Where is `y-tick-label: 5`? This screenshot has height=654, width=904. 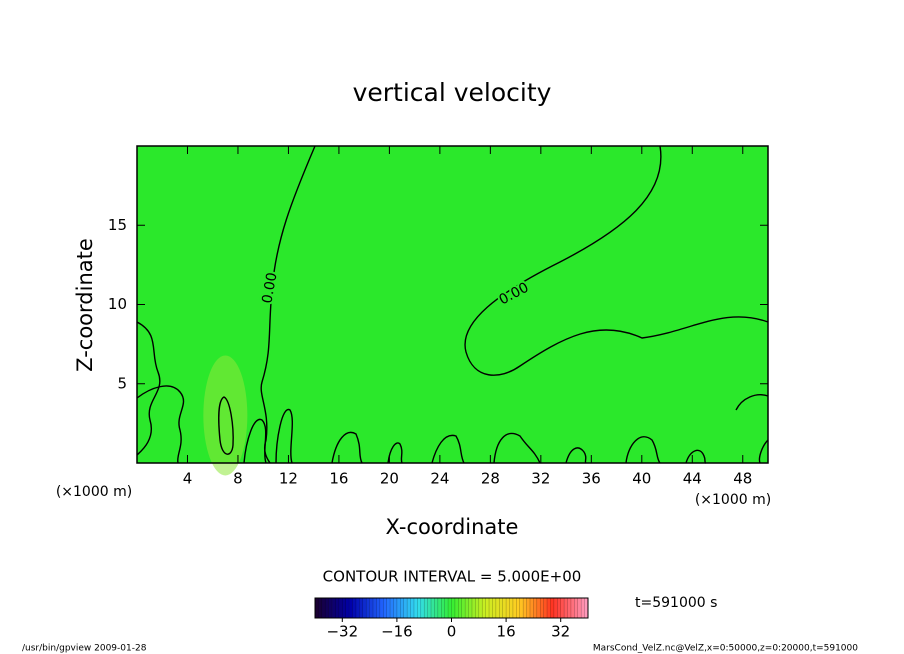 y-tick-label: 5 is located at coordinates (122, 383).